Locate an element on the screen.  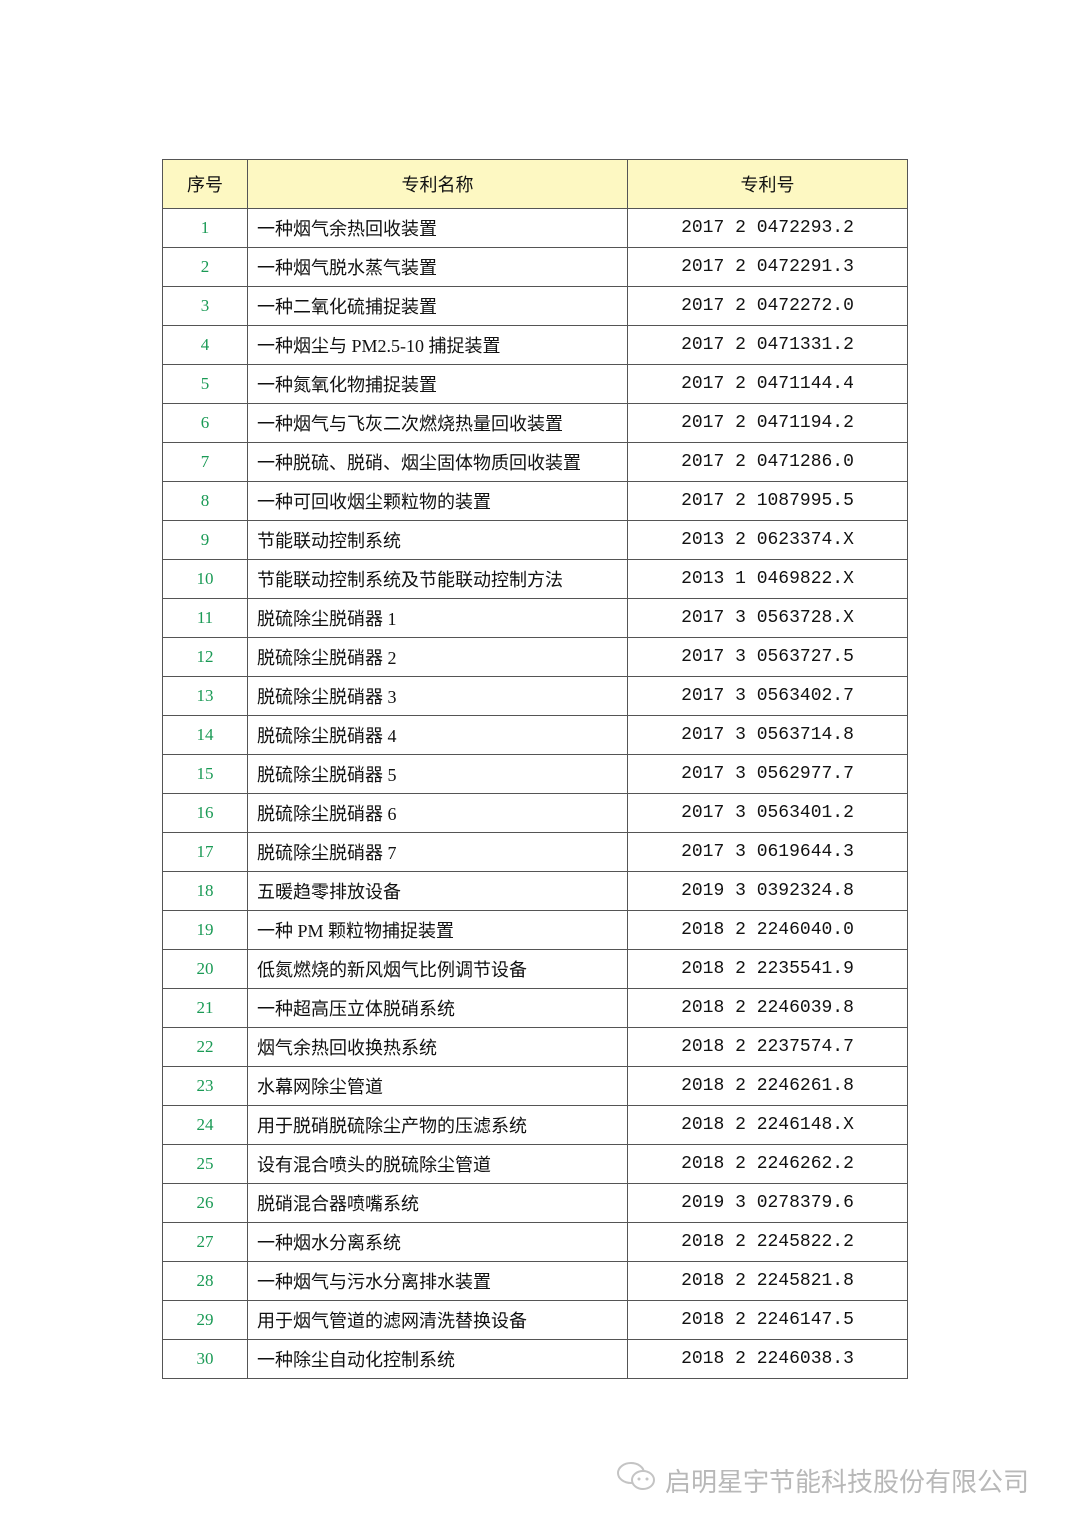
table-row: 18 五暖趋零排放设备 2019 3 0392324.8 is located at coordinates (535, 891).